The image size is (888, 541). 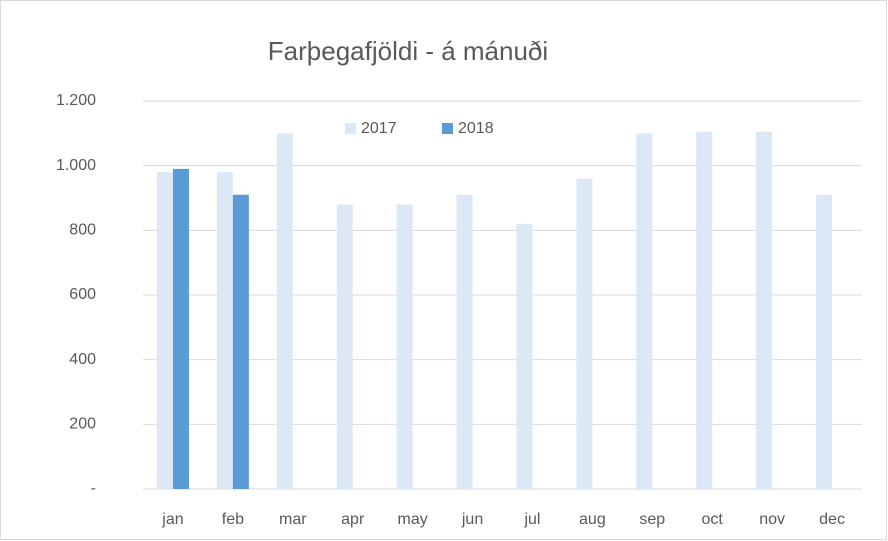 What do you see at coordinates (379, 128) in the screenshot?
I see `legend-label: 2017` at bounding box center [379, 128].